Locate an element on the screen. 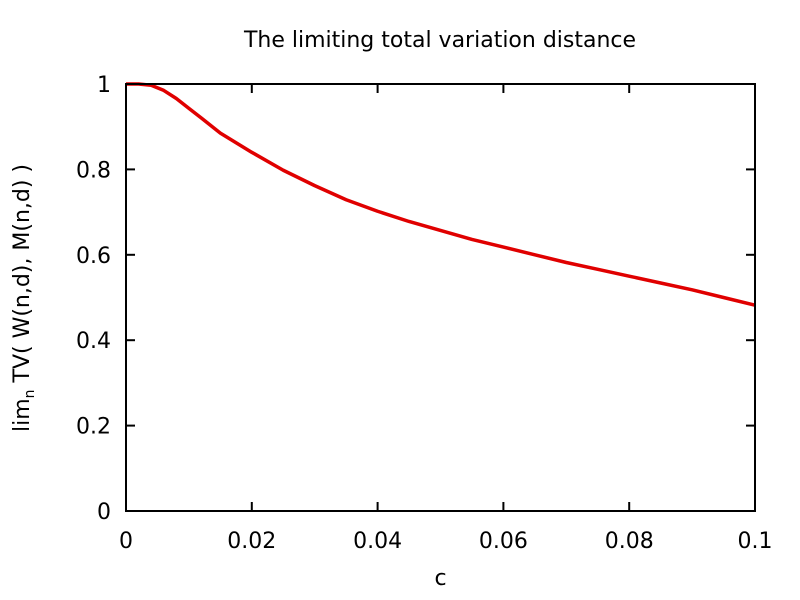  x-tick-label: 0.02 is located at coordinates (251, 541).